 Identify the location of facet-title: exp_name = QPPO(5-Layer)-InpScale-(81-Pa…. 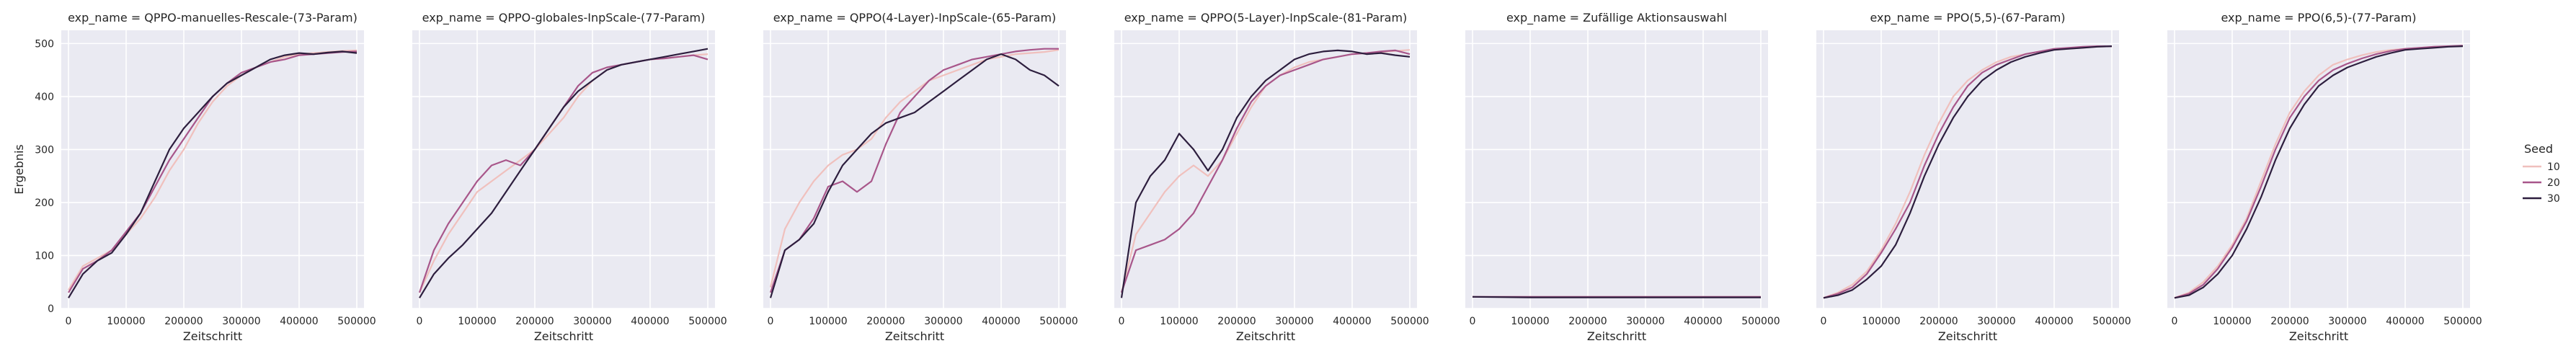
(1266, 18).